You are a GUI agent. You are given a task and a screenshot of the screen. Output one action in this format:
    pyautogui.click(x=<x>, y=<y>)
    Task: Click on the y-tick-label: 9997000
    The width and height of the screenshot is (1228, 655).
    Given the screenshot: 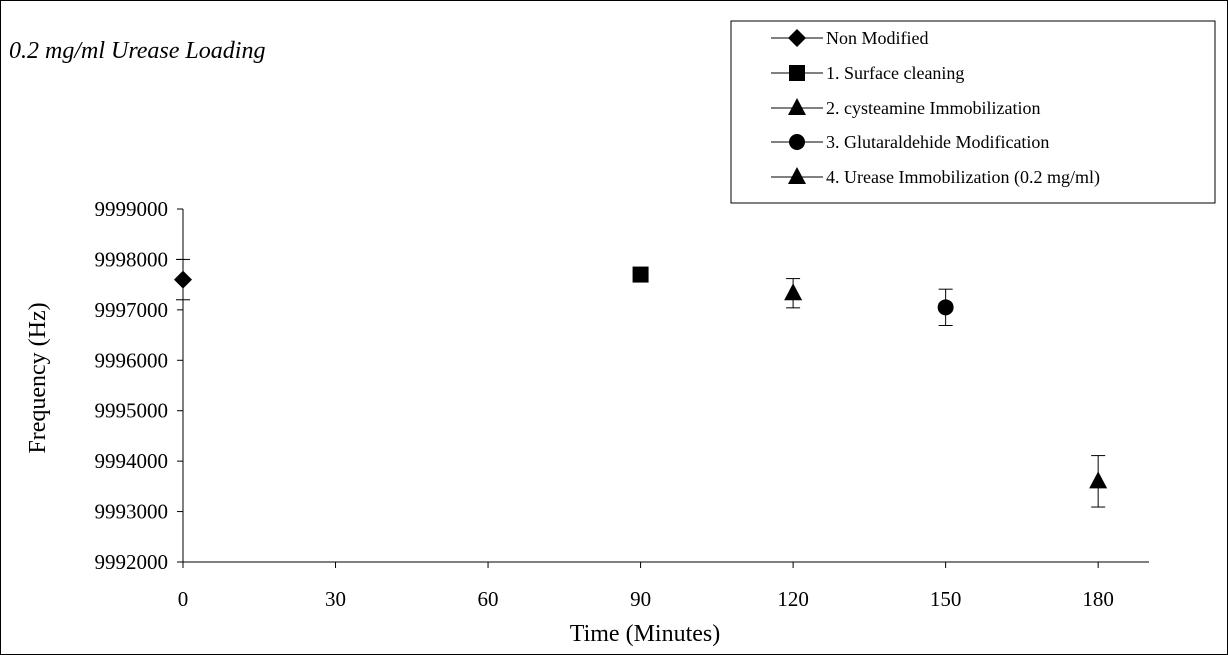 What is the action you would take?
    pyautogui.click(x=132, y=310)
    